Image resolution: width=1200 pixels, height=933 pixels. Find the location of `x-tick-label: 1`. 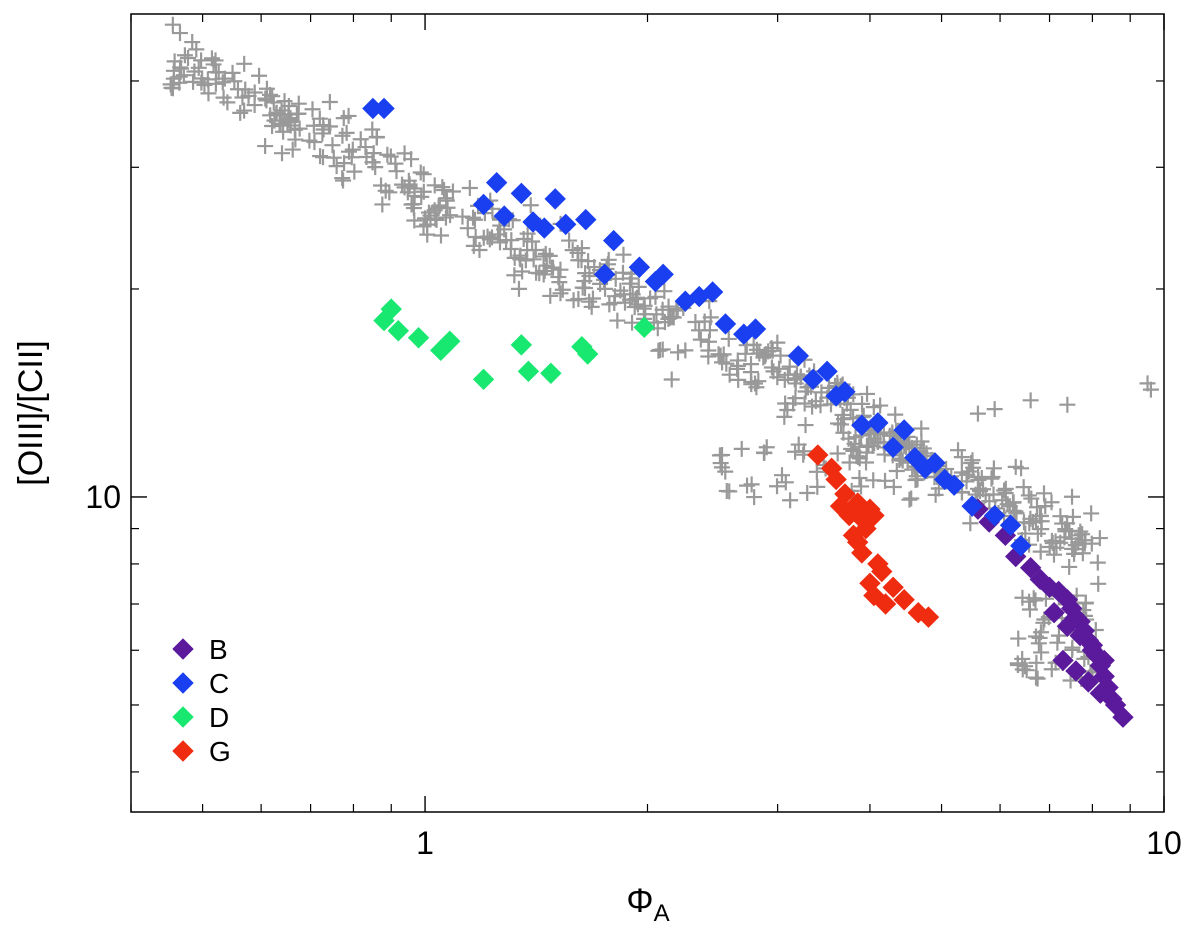

x-tick-label: 1 is located at coordinates (425, 843).